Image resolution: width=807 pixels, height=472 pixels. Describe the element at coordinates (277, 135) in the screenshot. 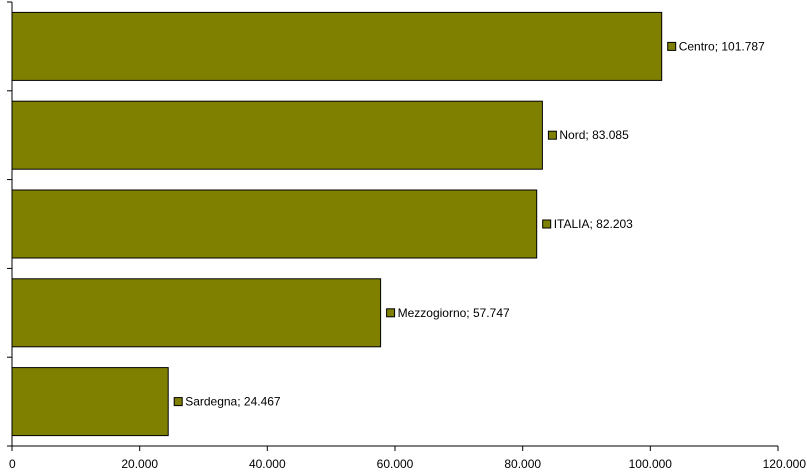

I see `bar-nord` at that location.